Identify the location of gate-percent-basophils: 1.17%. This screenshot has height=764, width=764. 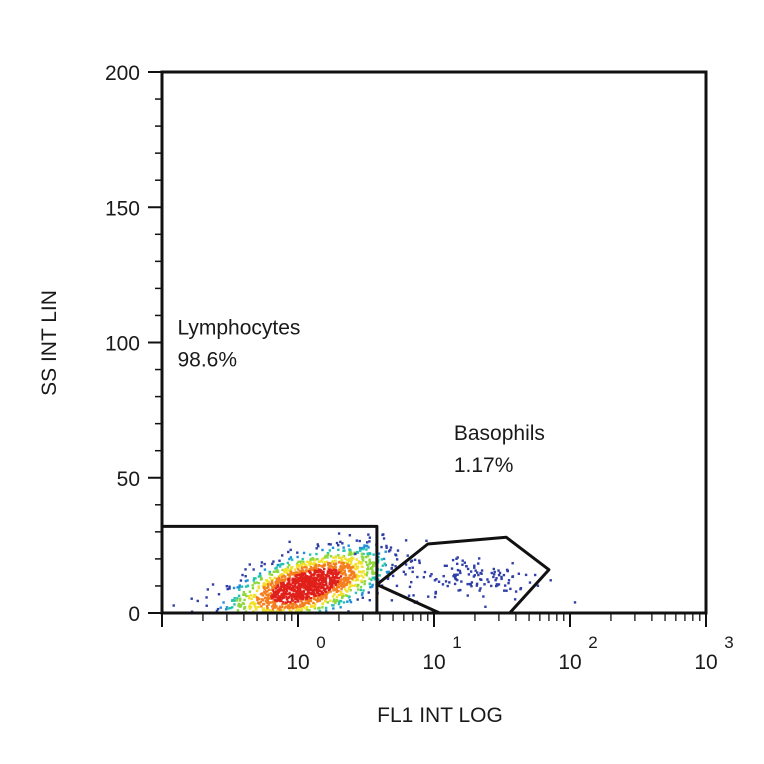
(484, 465).